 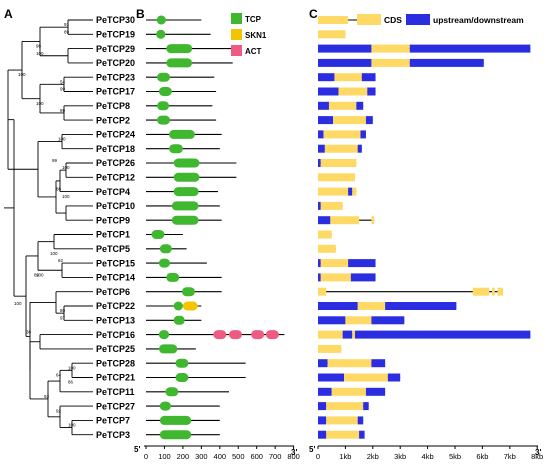 What do you see at coordinates (67, 24) in the screenshot?
I see `bootstrap-value: 91` at bounding box center [67, 24].